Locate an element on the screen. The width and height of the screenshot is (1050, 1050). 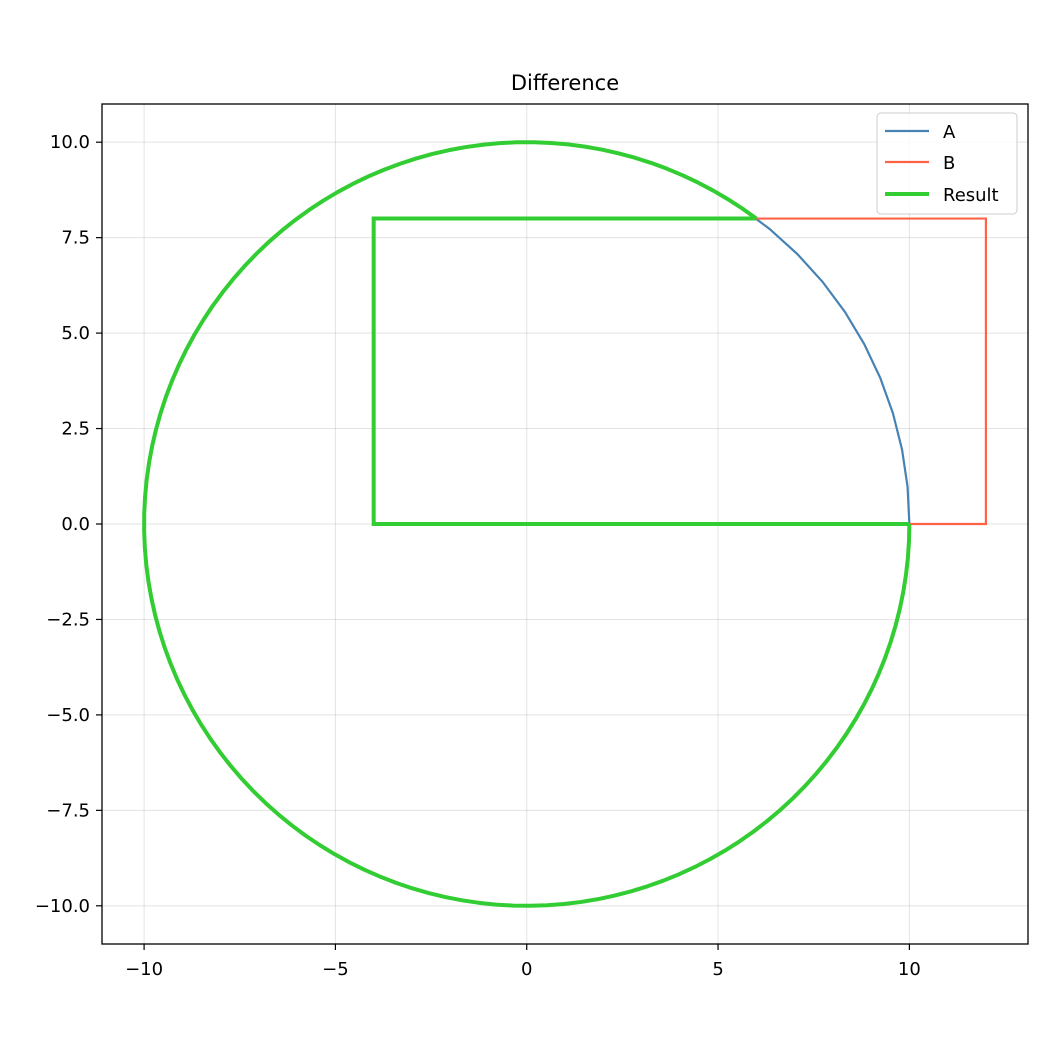
x-tick-label: −5 is located at coordinates (335, 969).